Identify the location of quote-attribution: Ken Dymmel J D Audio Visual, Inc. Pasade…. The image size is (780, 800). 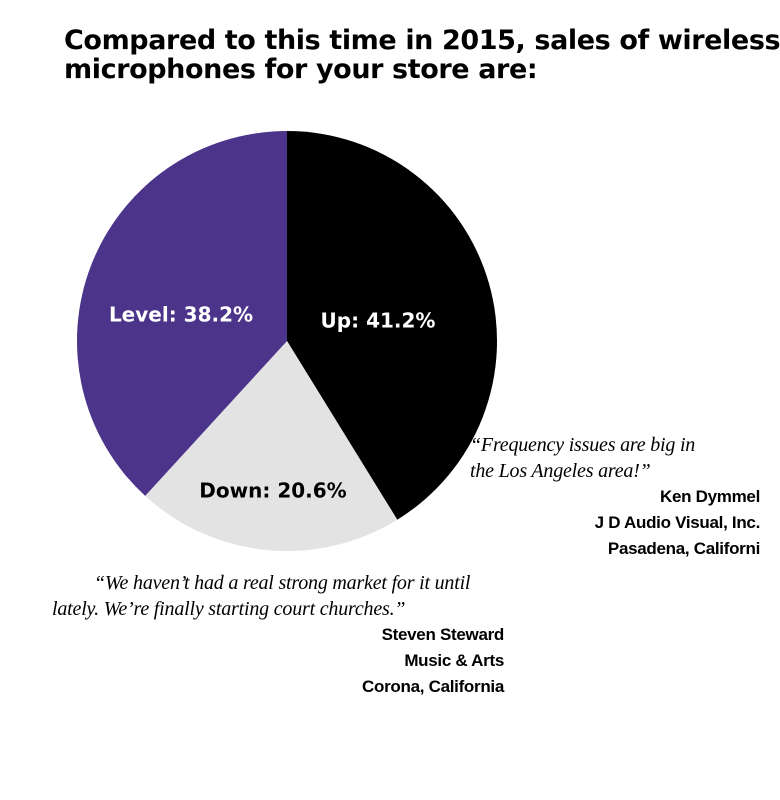
(615, 523).